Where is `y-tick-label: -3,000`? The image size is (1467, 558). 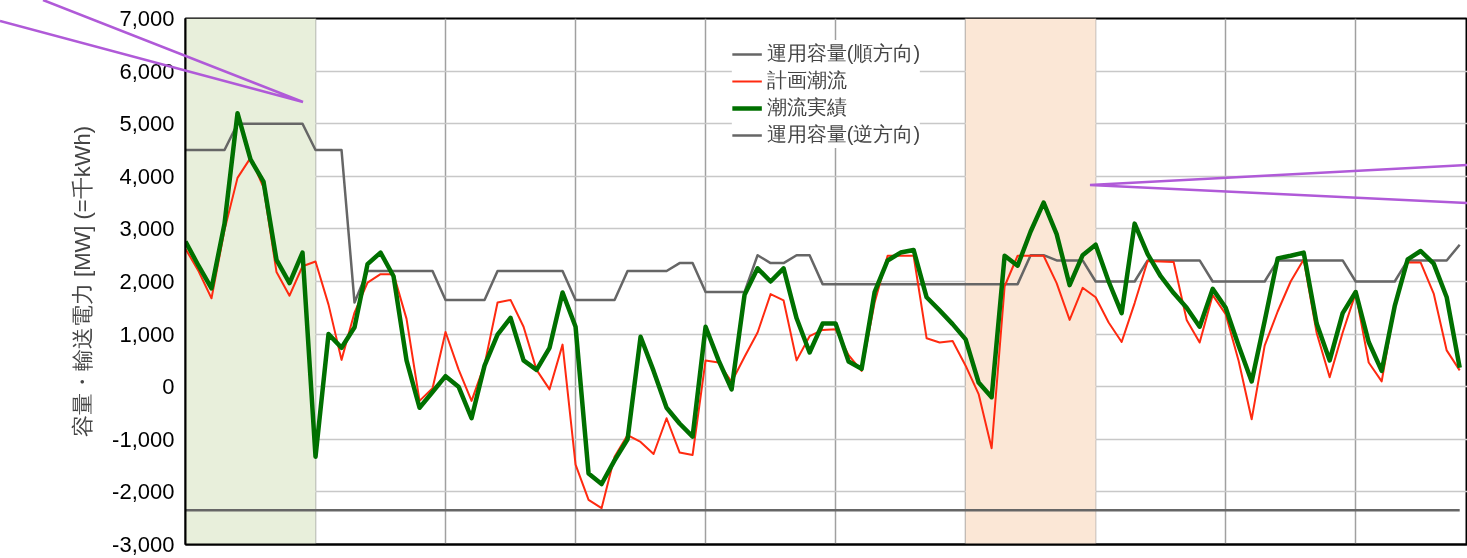
y-tick-label: -3,000 is located at coordinates (143, 544).